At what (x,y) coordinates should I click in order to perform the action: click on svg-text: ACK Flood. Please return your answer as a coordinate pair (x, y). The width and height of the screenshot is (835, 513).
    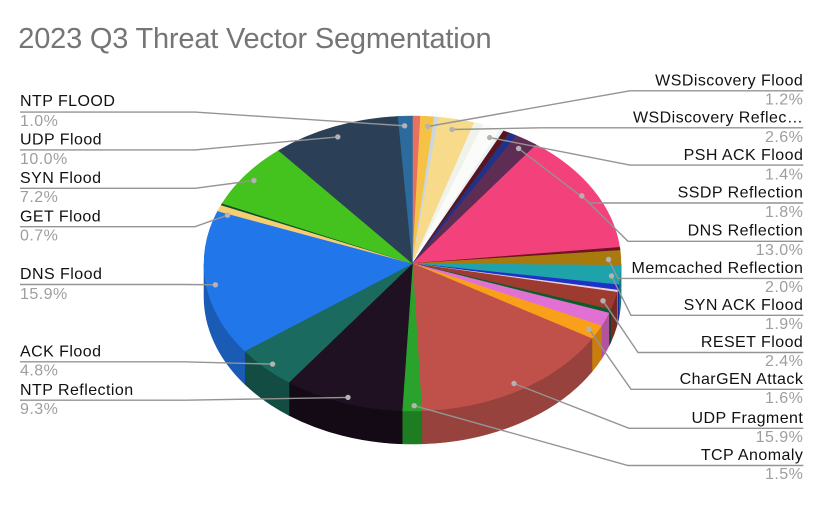
    Looking at the image, I should click on (60, 352).